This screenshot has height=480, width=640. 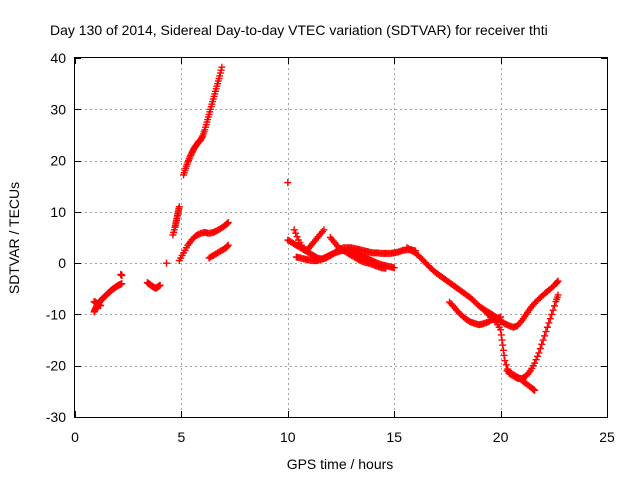 What do you see at coordinates (56, 366) in the screenshot?
I see `y-tick-label: -20` at bounding box center [56, 366].